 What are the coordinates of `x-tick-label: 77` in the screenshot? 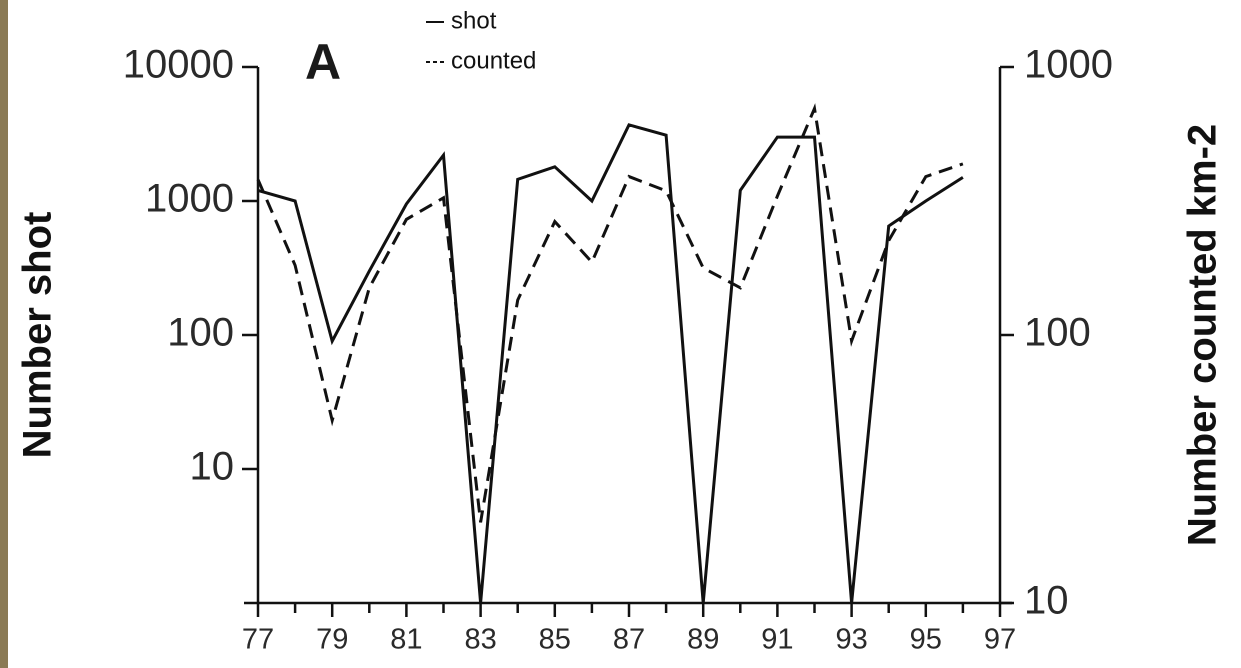 It's located at (258, 640).